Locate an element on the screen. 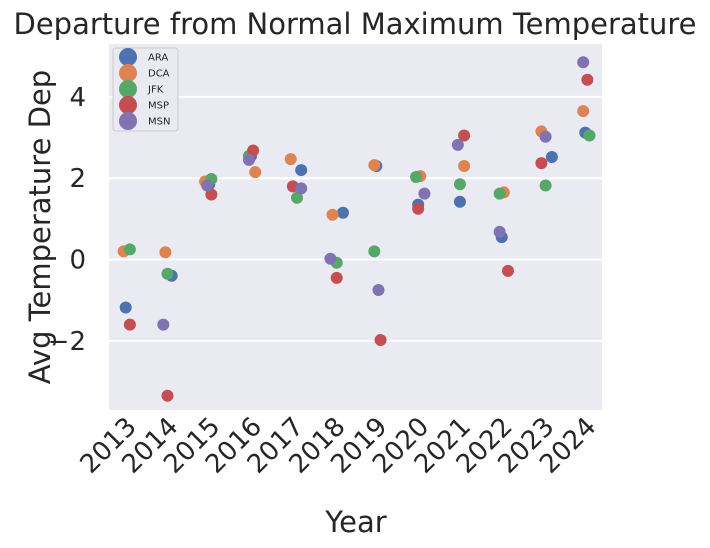 This screenshot has height=548, width=710. legend-label-dca: DCA is located at coordinates (159, 74).